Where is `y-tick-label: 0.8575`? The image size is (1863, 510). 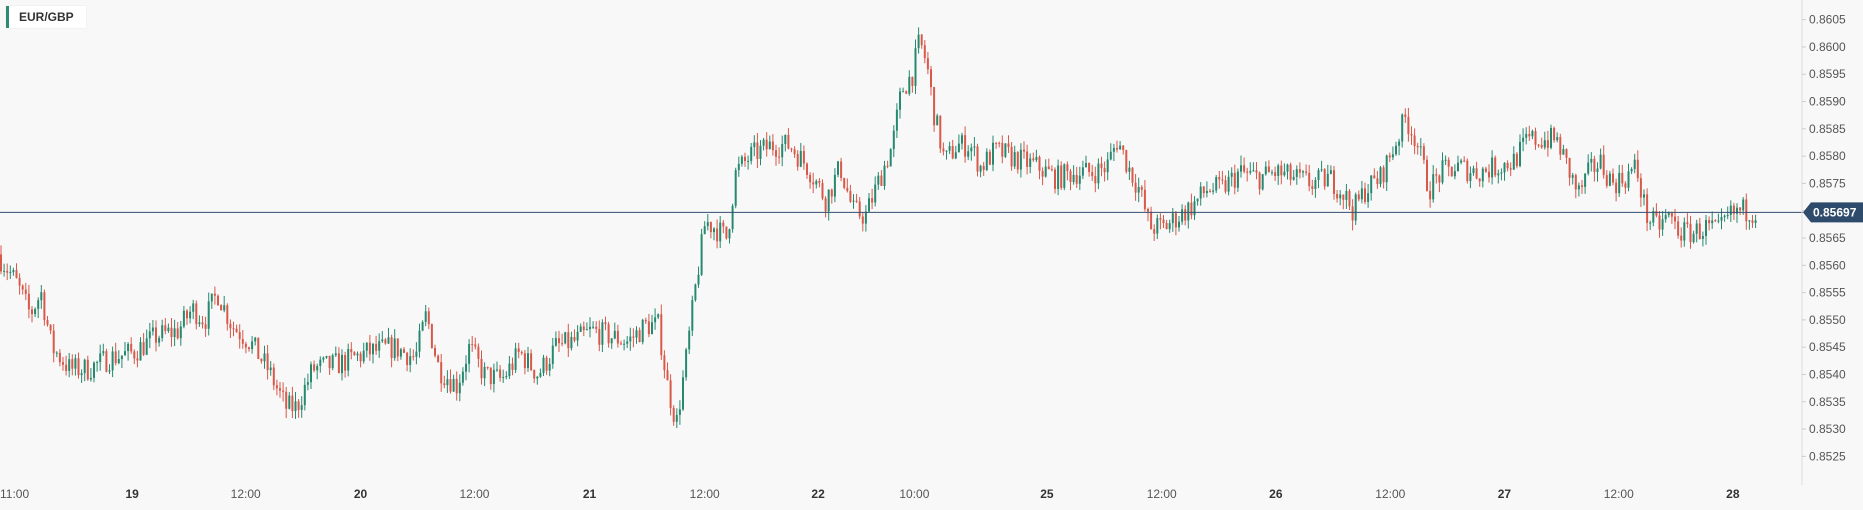 y-tick-label: 0.8575 is located at coordinates (1827, 183).